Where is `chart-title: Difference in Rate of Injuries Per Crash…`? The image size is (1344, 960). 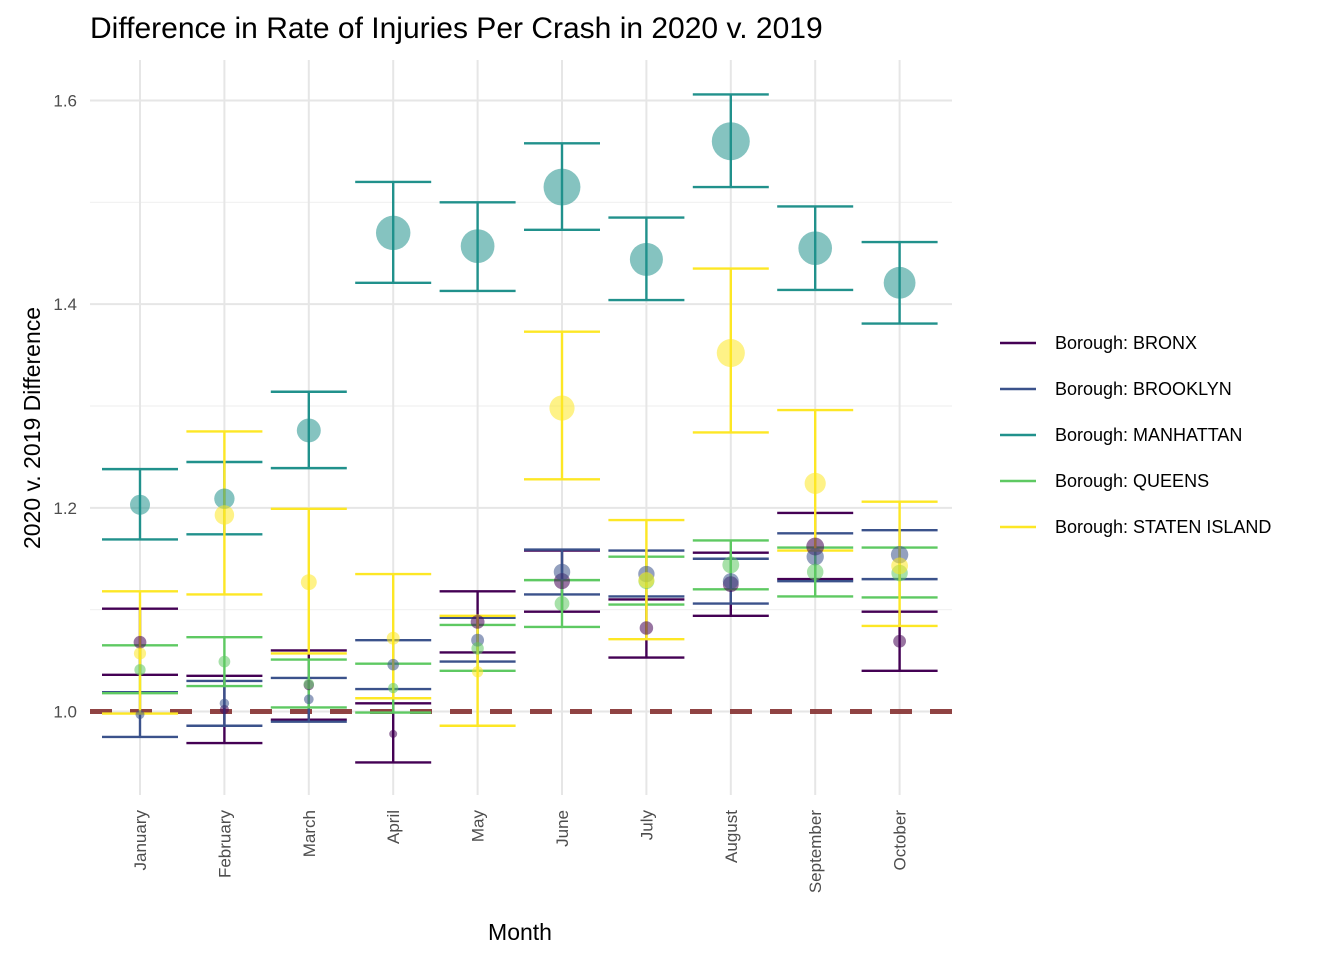 chart-title: Difference in Rate of Injuries Per Crash… is located at coordinates (456, 28).